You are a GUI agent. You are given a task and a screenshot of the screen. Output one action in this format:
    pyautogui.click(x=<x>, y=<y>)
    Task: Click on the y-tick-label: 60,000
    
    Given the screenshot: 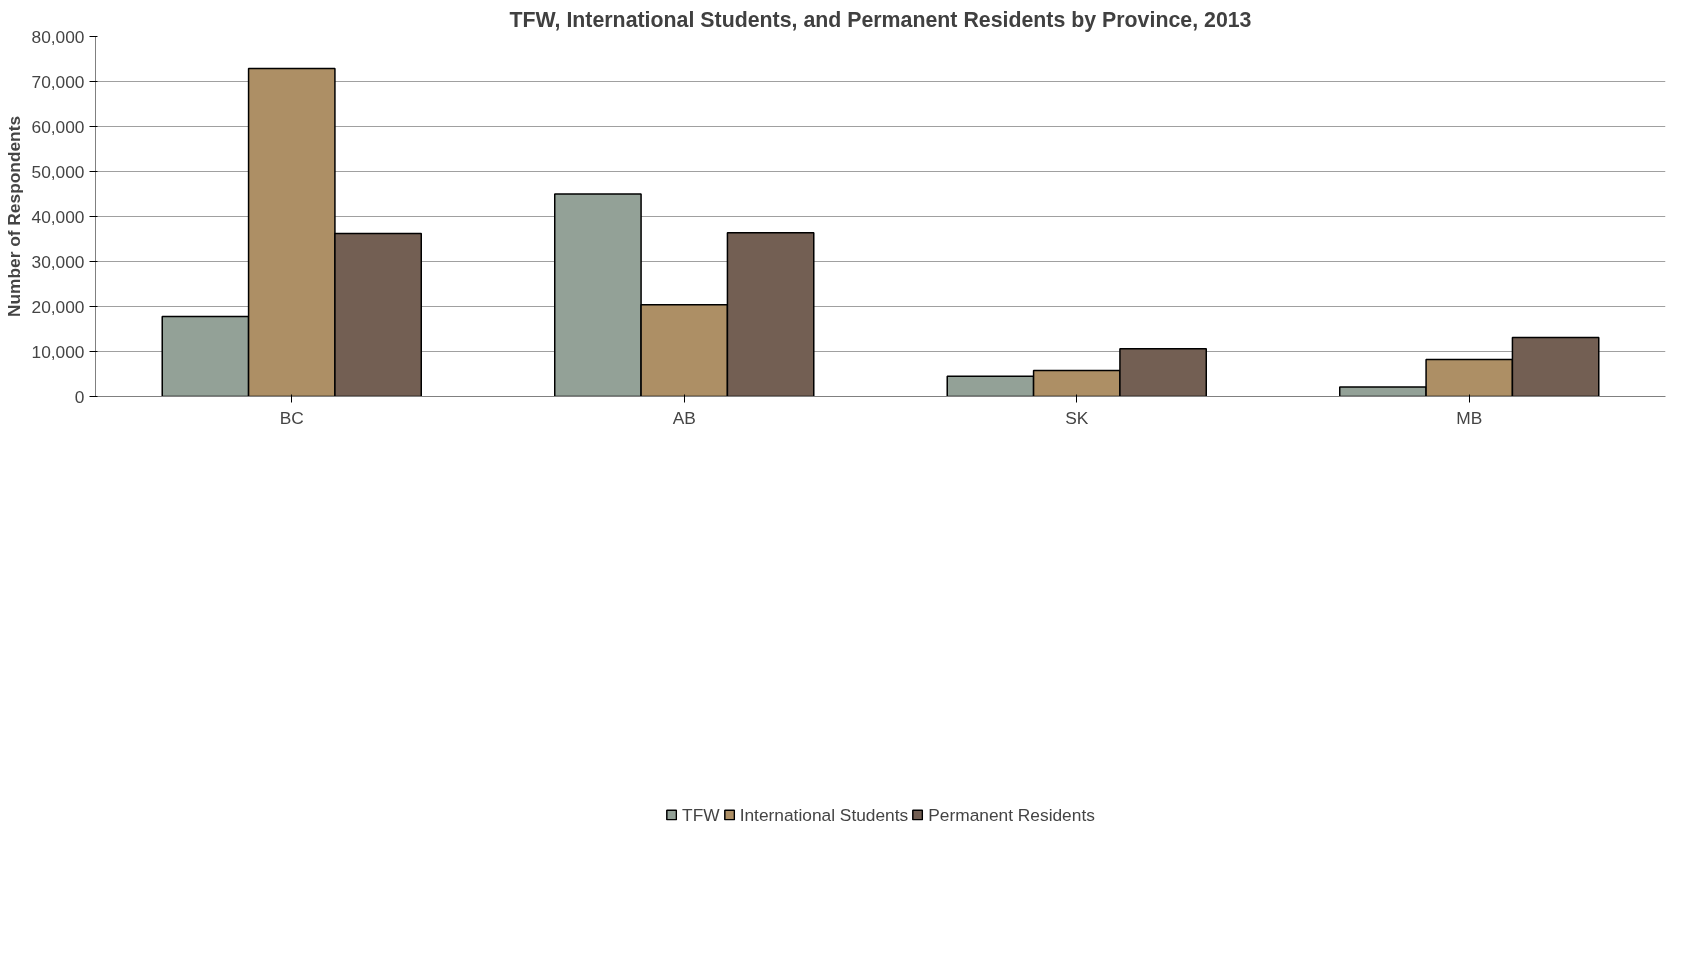 What is the action you would take?
    pyautogui.click(x=58, y=126)
    